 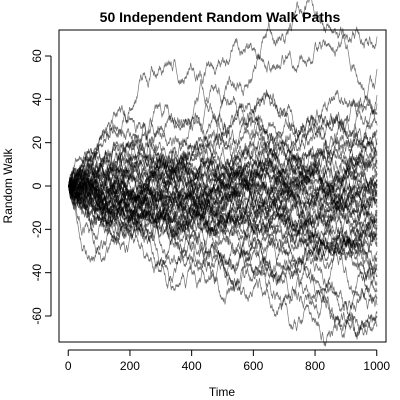 What do you see at coordinates (253, 366) in the screenshot?
I see `x-tick-label: 600` at bounding box center [253, 366].